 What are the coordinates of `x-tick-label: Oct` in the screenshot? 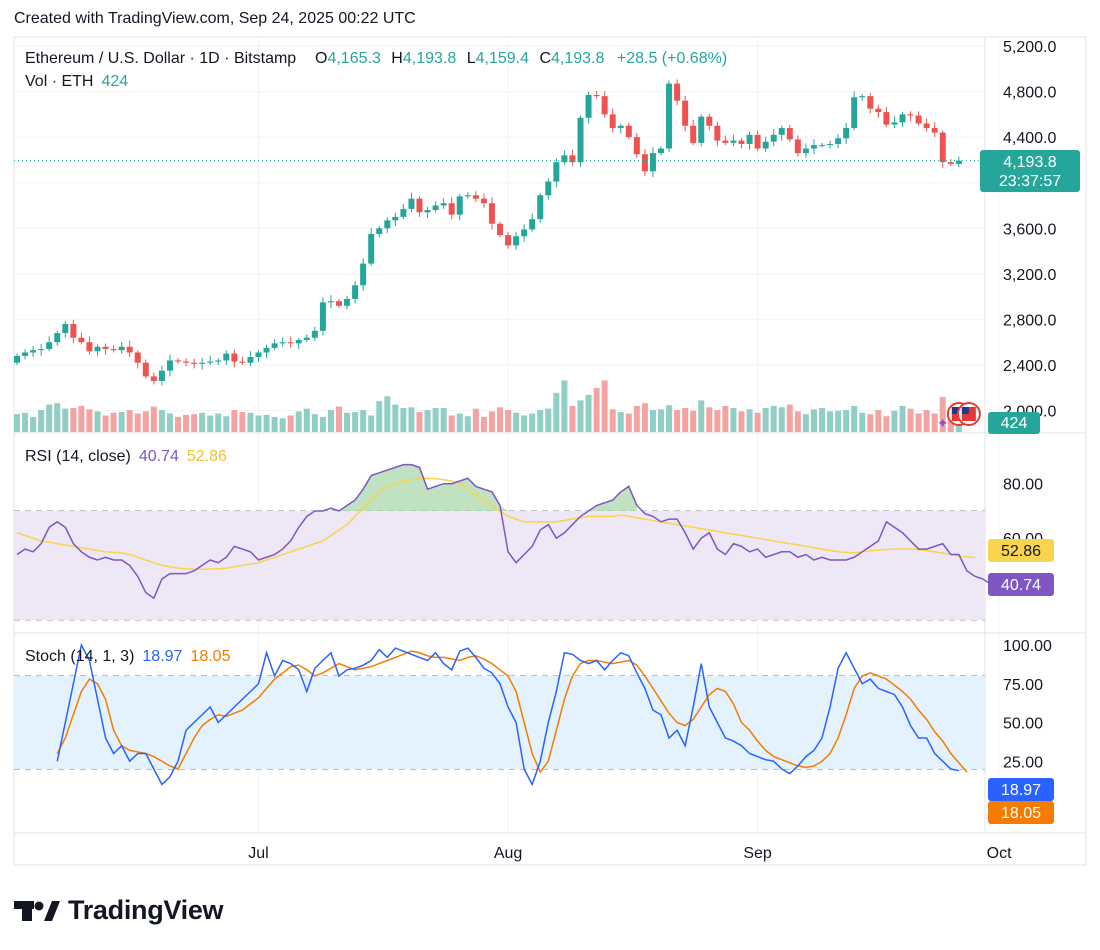 It's located at (999, 853).